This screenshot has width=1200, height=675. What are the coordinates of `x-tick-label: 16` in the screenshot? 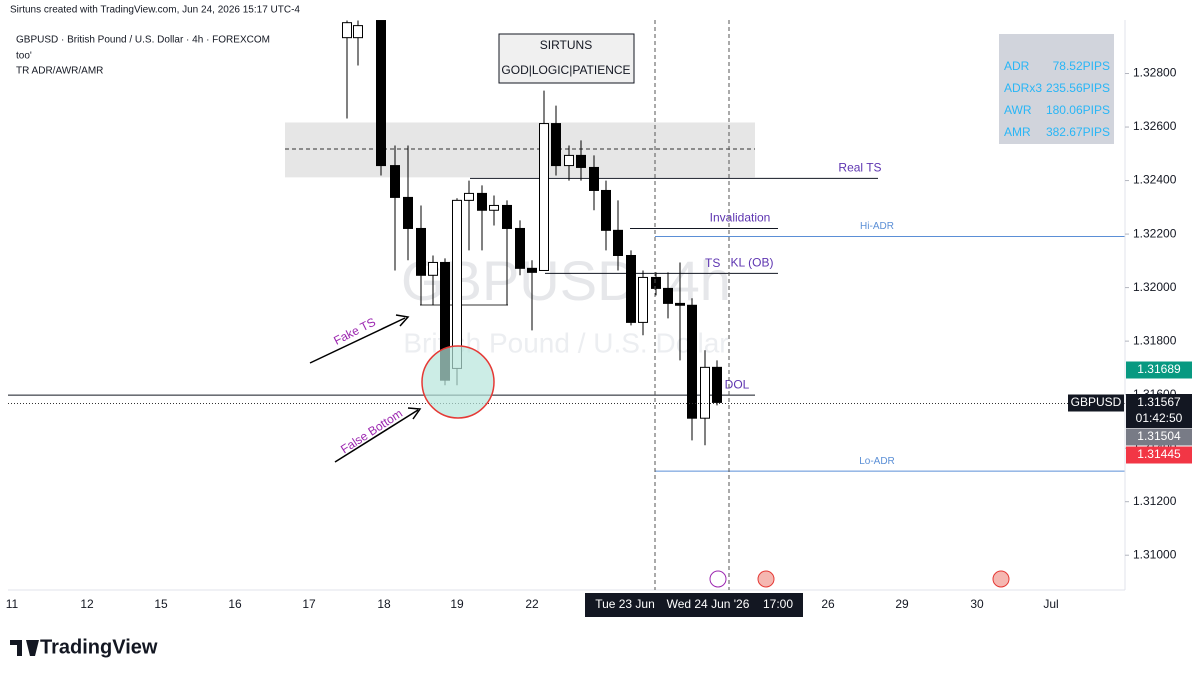 It's located at (235, 604).